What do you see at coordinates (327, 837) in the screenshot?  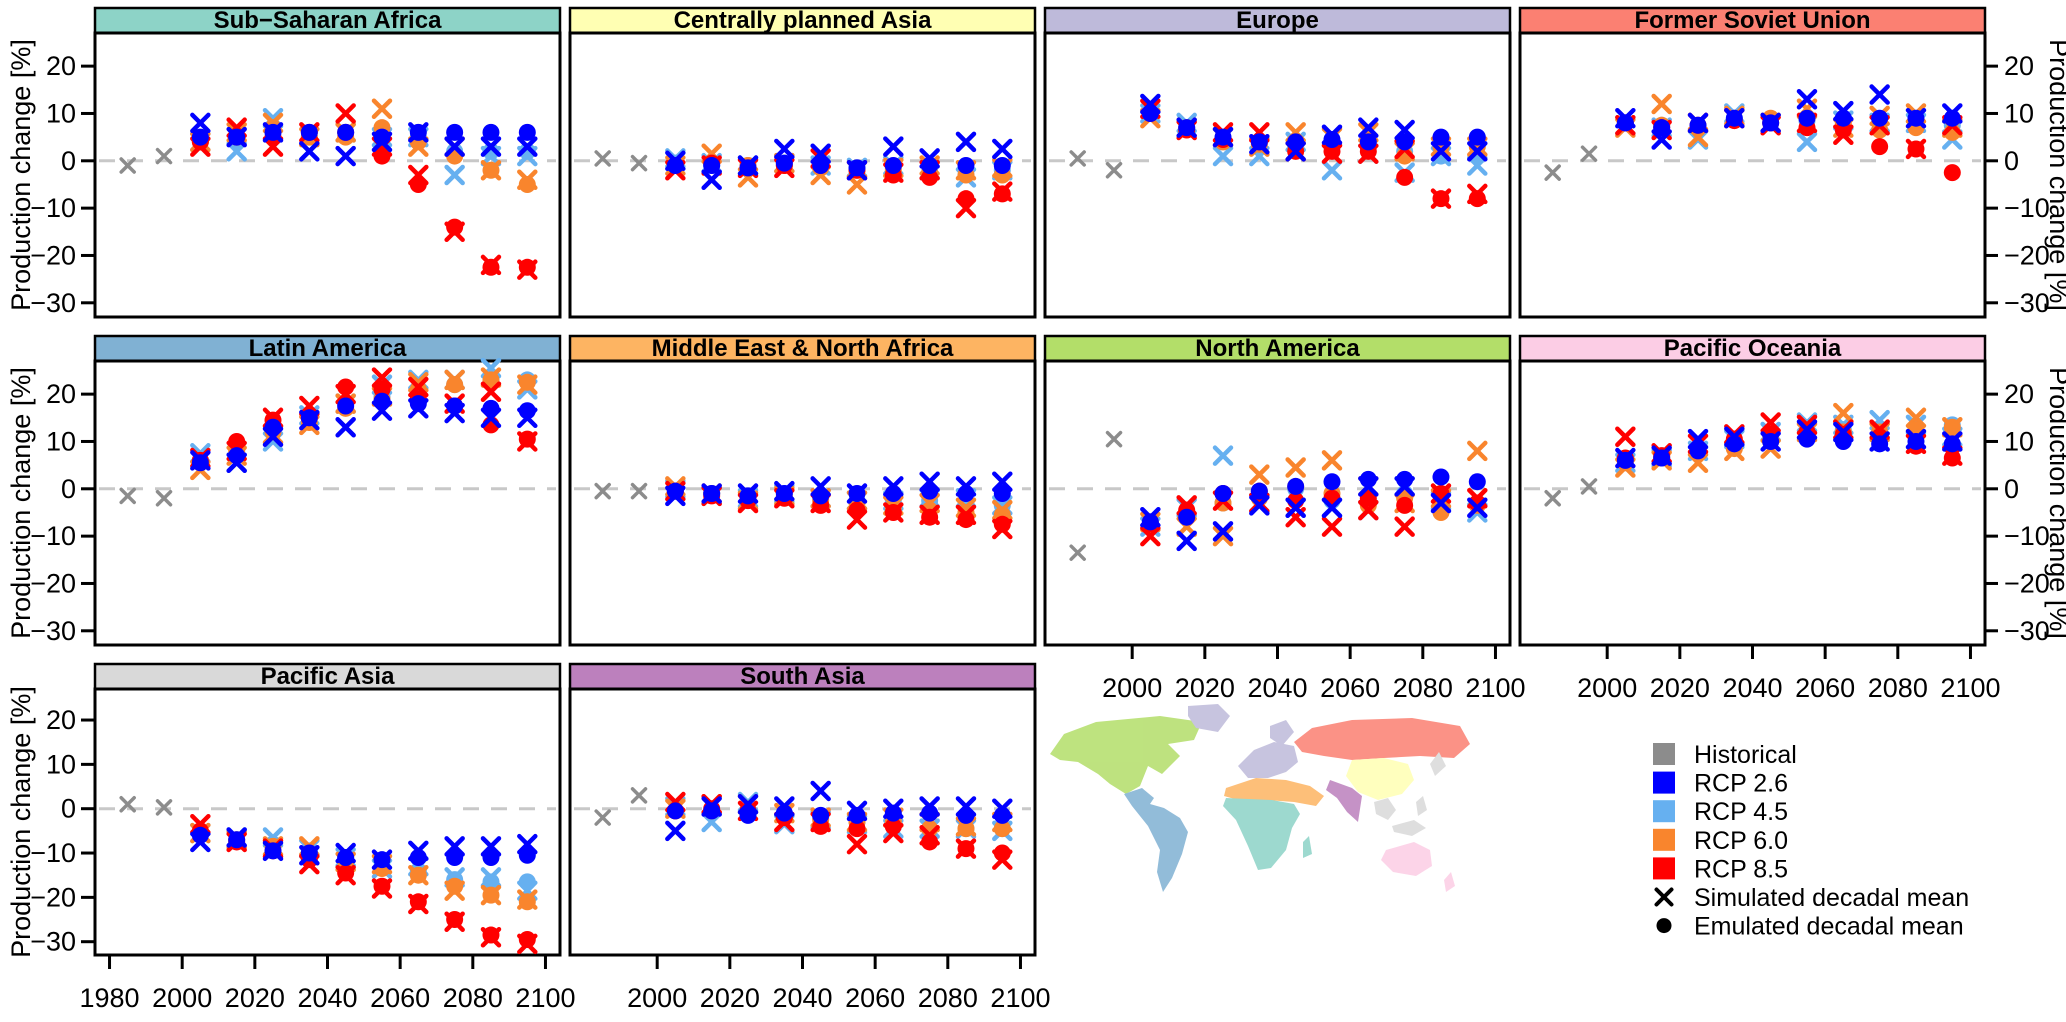 I see `panel-pacific-asia: Pacific Asia 1980 2000 2020 2040 2060 2080 2100` at bounding box center [327, 837].